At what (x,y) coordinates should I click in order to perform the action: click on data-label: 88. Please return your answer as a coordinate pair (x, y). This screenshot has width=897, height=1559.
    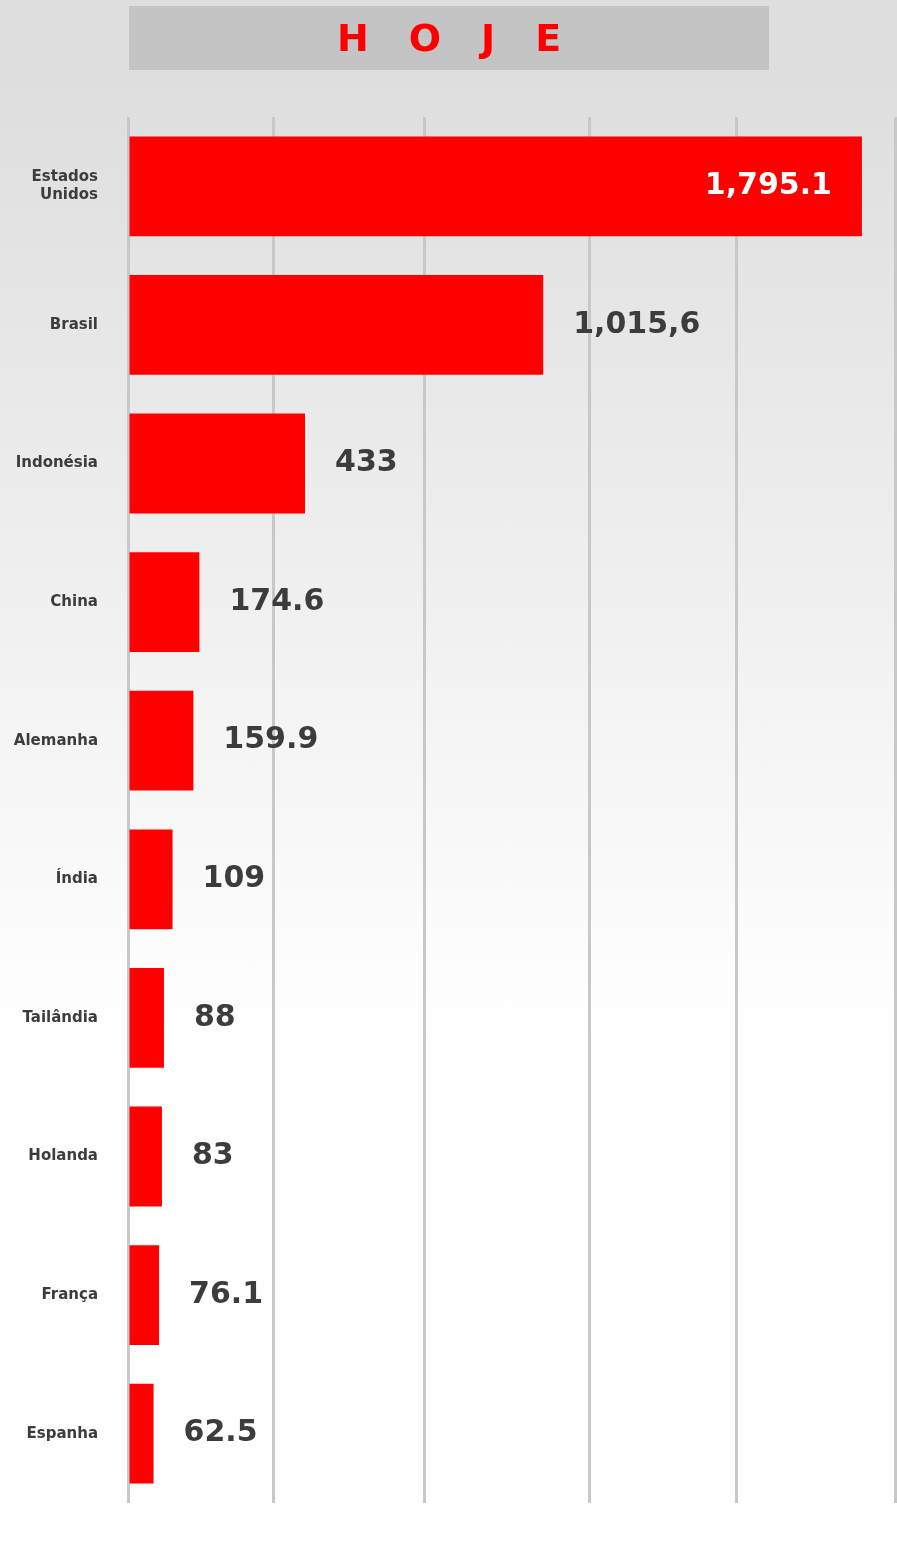
    Looking at the image, I should click on (214, 1015).